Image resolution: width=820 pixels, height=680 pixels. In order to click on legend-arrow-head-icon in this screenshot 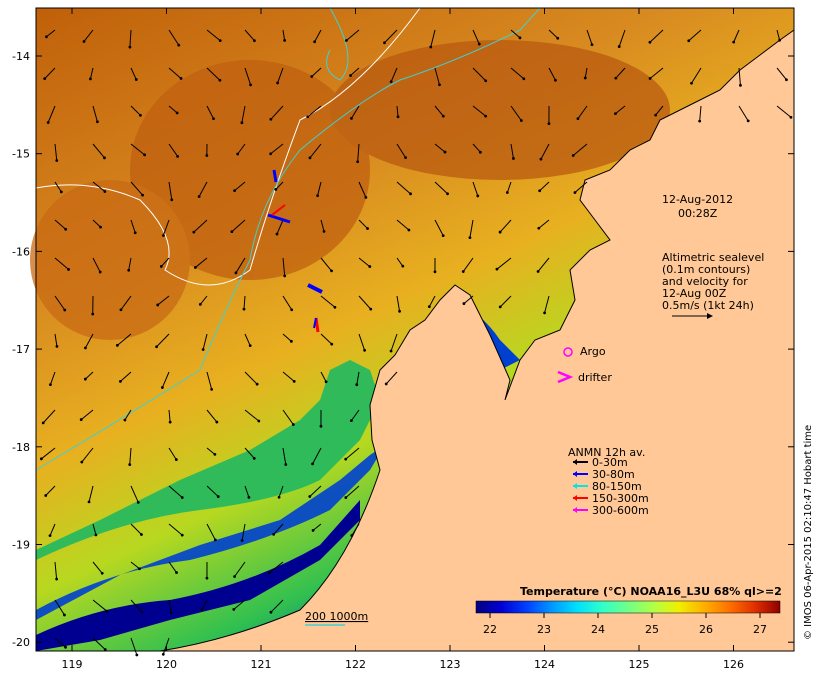, I will do `click(575, 462)`.